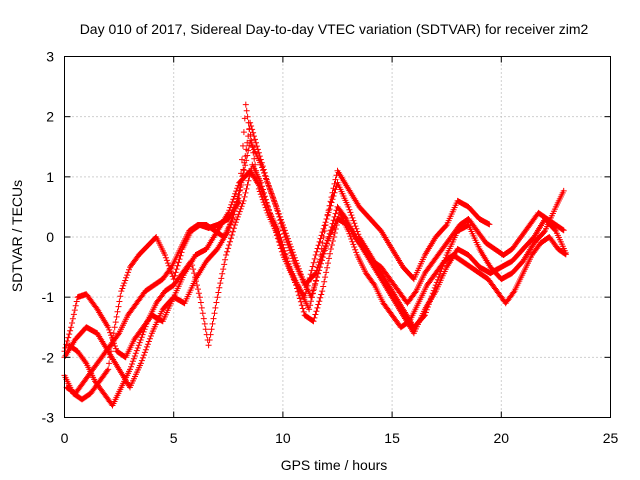 The image size is (640, 480). What do you see at coordinates (334, 465) in the screenshot?
I see `x-axis-label: GPS time / hours` at bounding box center [334, 465].